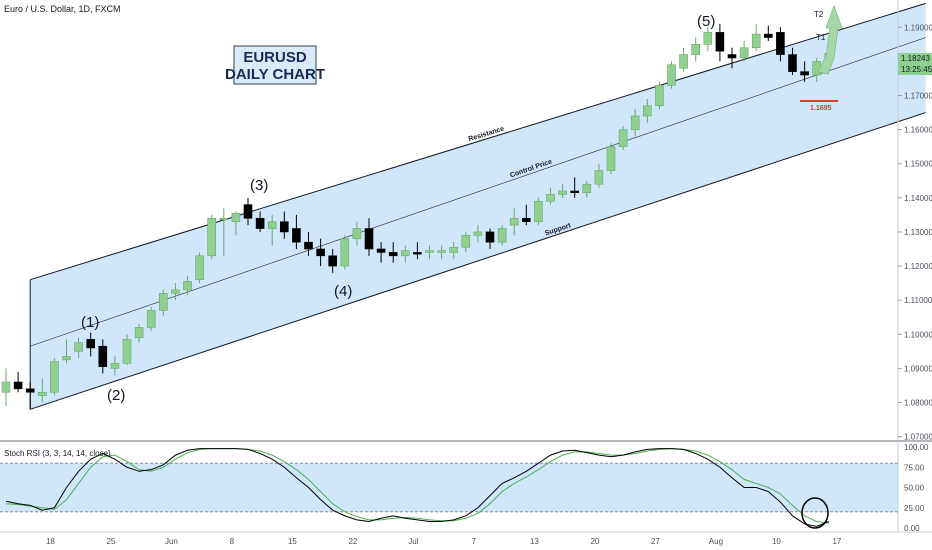 This screenshot has width=932, height=550. I want to click on up-arrow-icon, so click(830, 39).